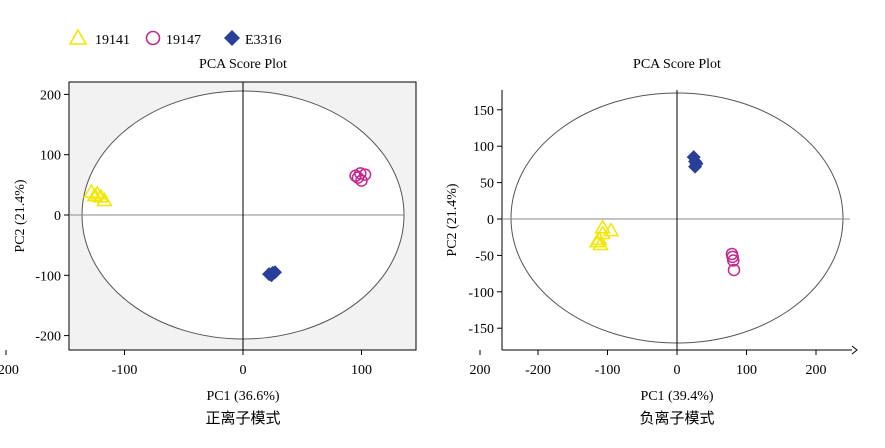 The image size is (885, 448). Describe the element at coordinates (153, 38) in the screenshot. I see `legend-circle-marker` at that location.